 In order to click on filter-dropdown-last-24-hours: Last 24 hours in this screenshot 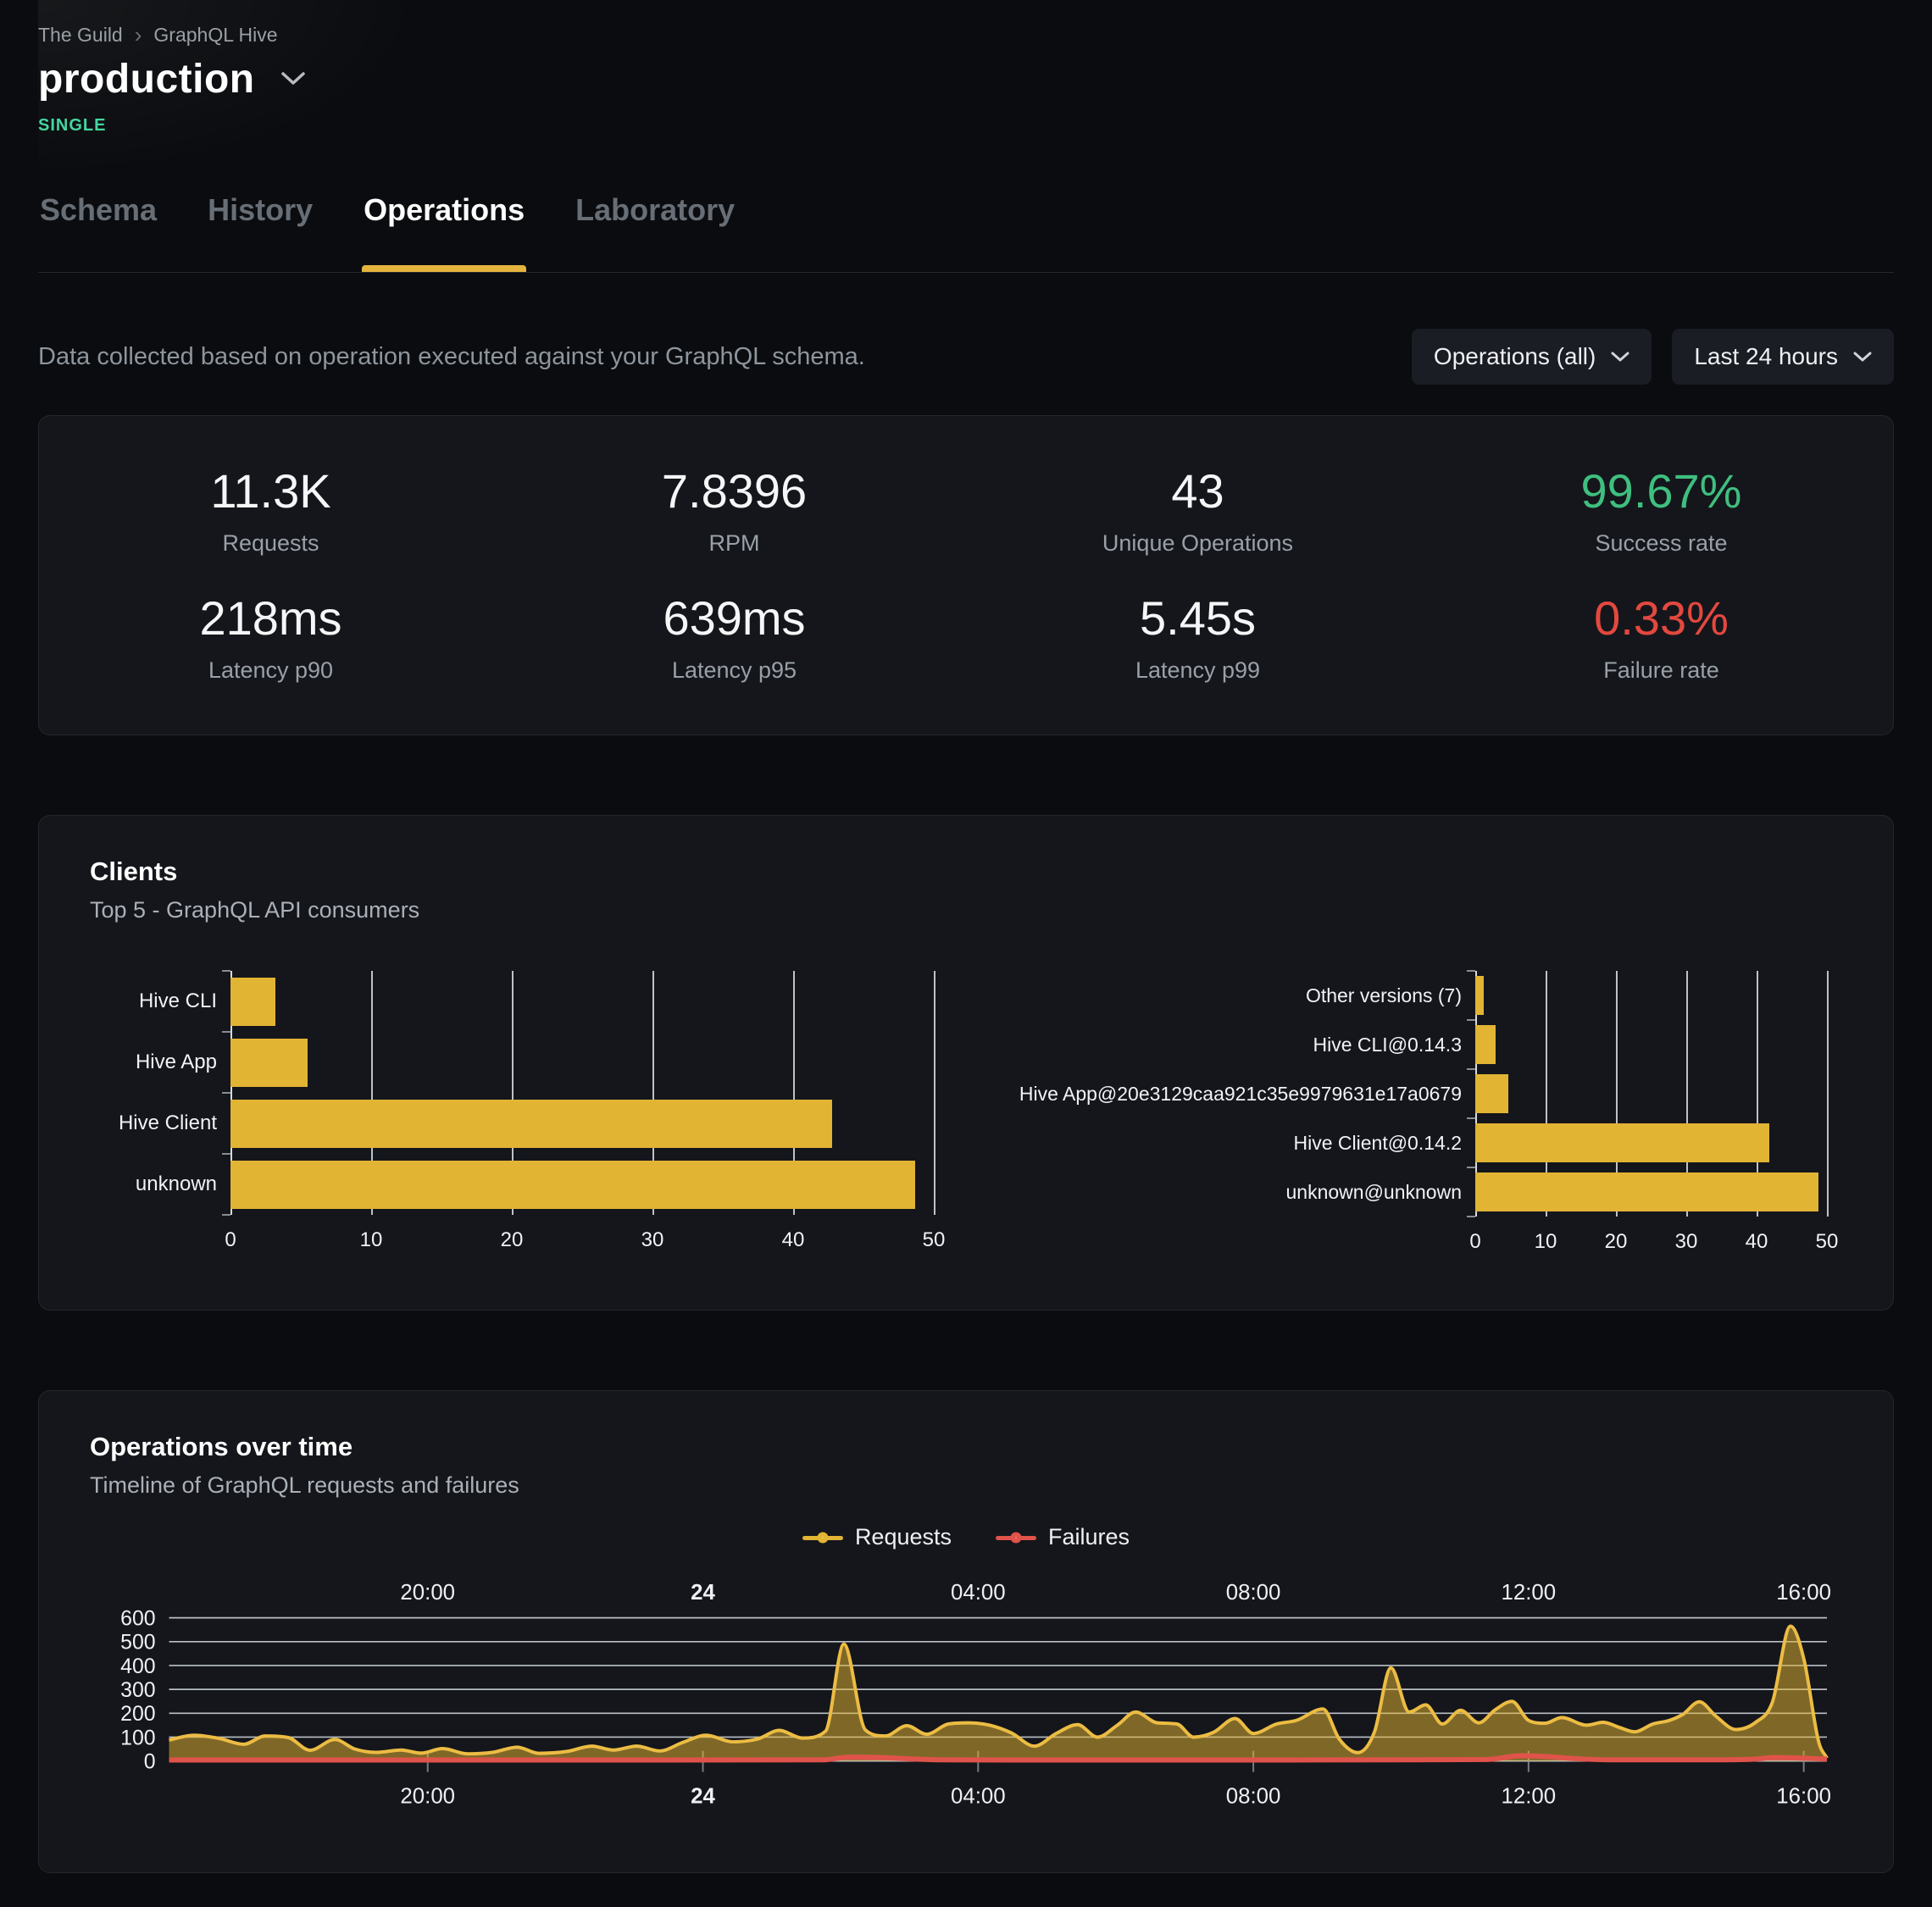, I will do `click(1783, 357)`.